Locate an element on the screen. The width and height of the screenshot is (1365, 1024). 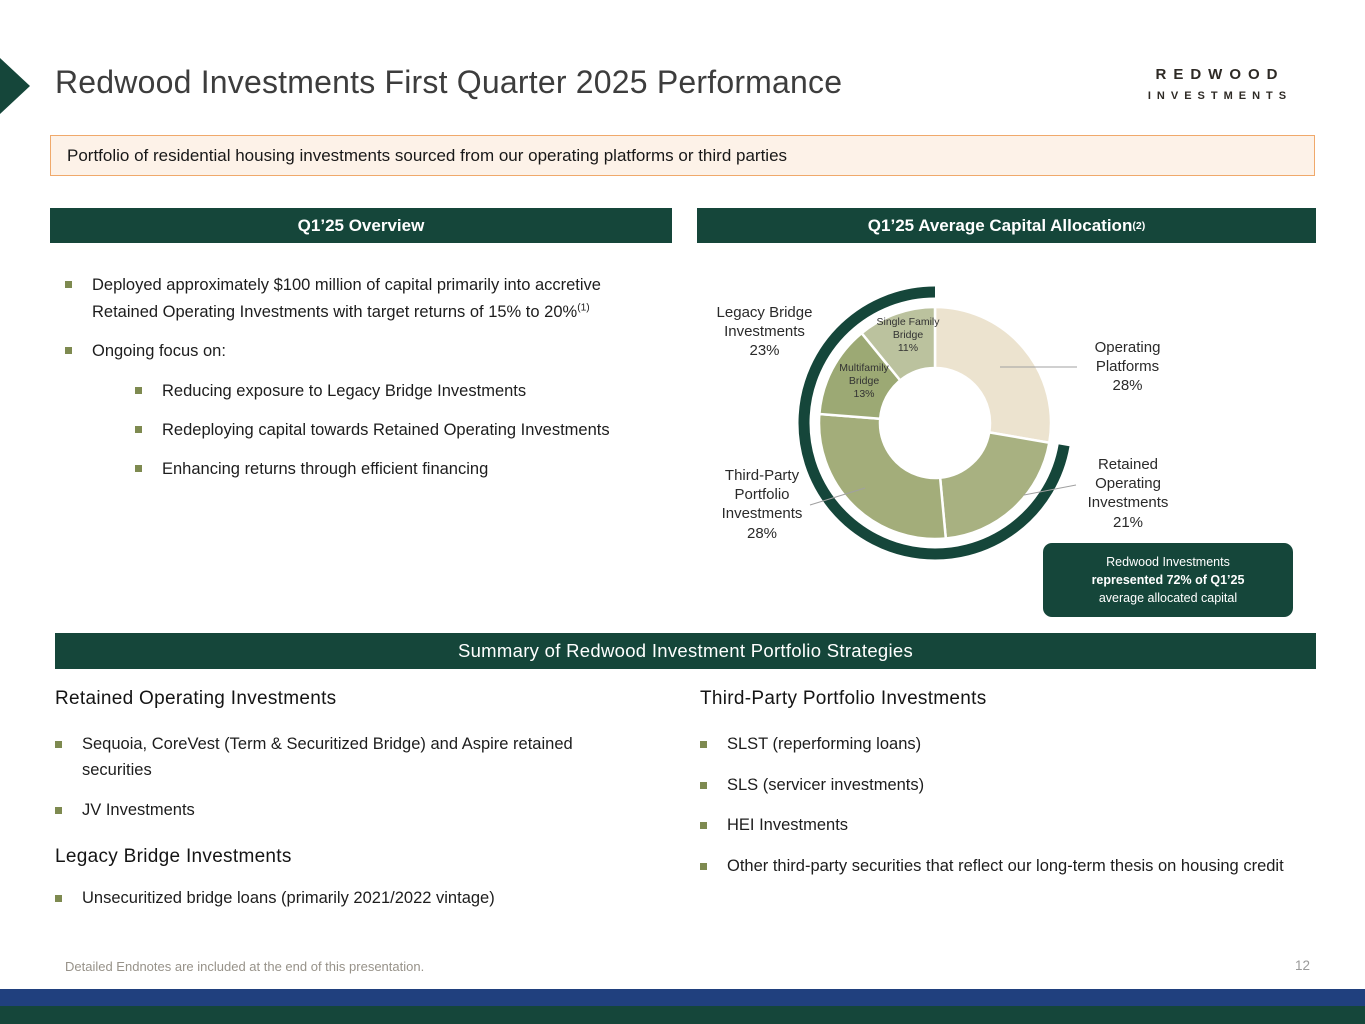
bullet-item: JV Investments is located at coordinates (355, 811).